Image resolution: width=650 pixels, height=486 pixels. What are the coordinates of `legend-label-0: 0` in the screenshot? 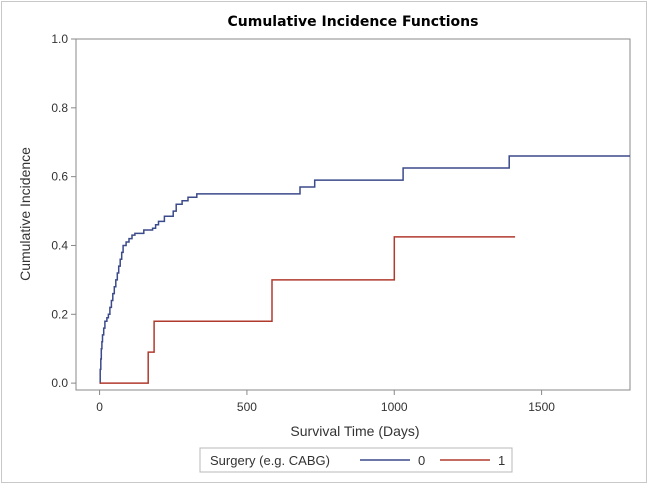 It's located at (421, 460).